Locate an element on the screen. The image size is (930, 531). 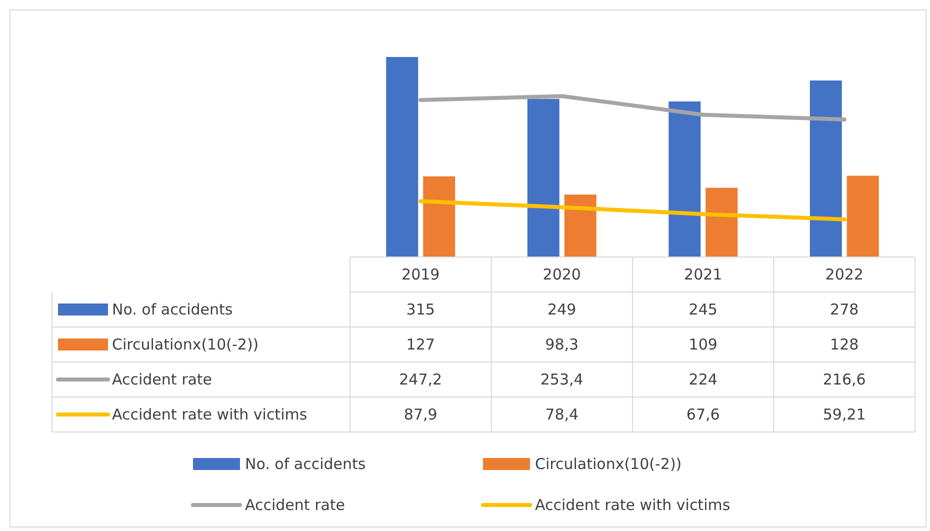
data-label: 67,6 is located at coordinates (703, 415).